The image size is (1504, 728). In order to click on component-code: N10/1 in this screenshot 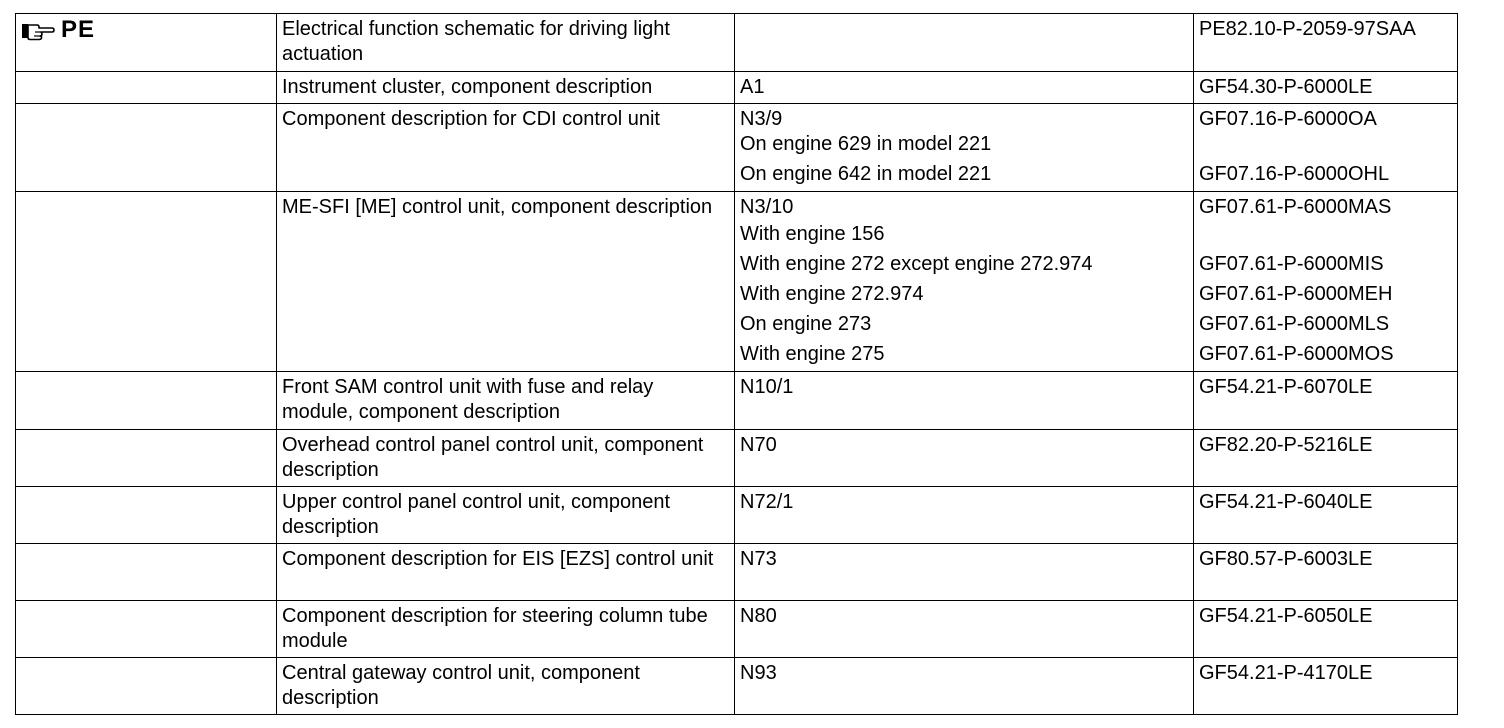, I will do `click(767, 387)`.